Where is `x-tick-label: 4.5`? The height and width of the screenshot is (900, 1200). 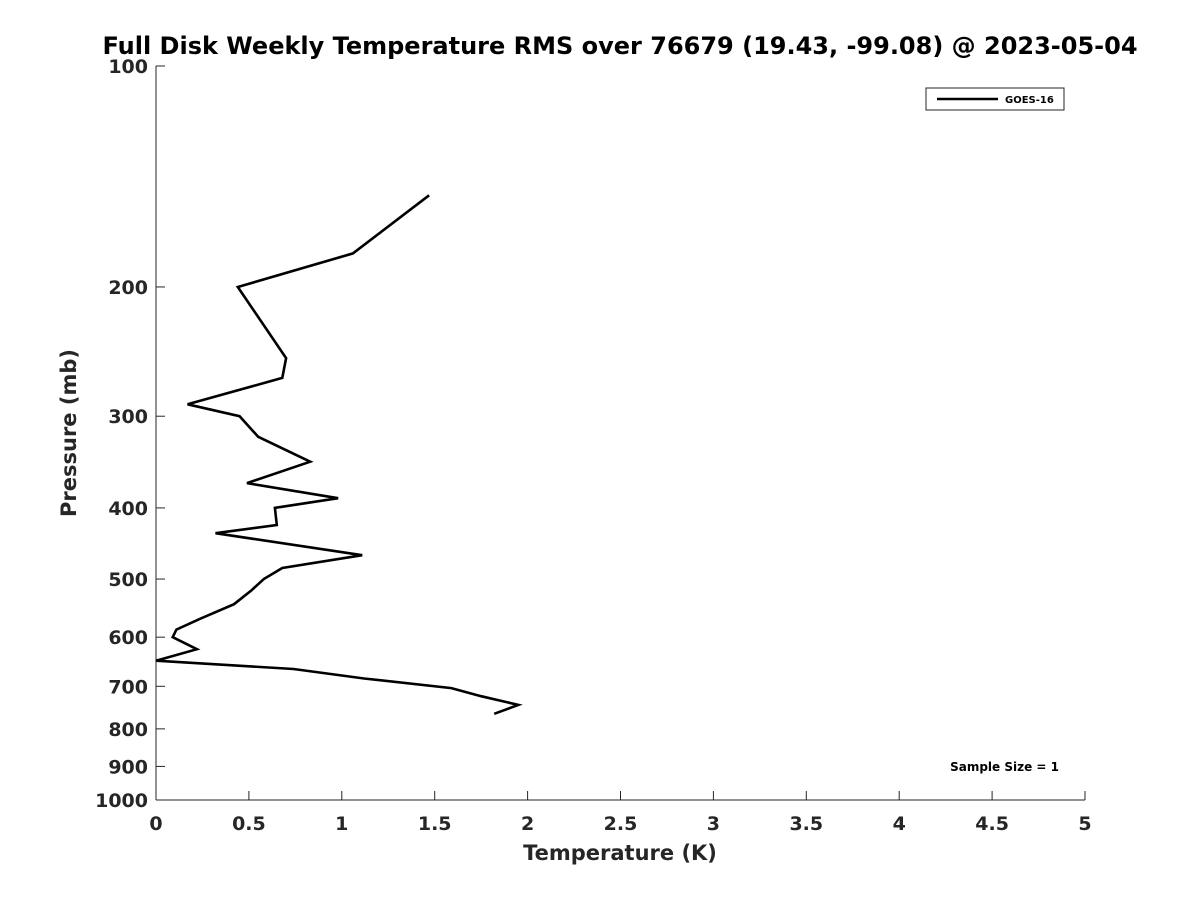
x-tick-label: 4.5 is located at coordinates (992, 824).